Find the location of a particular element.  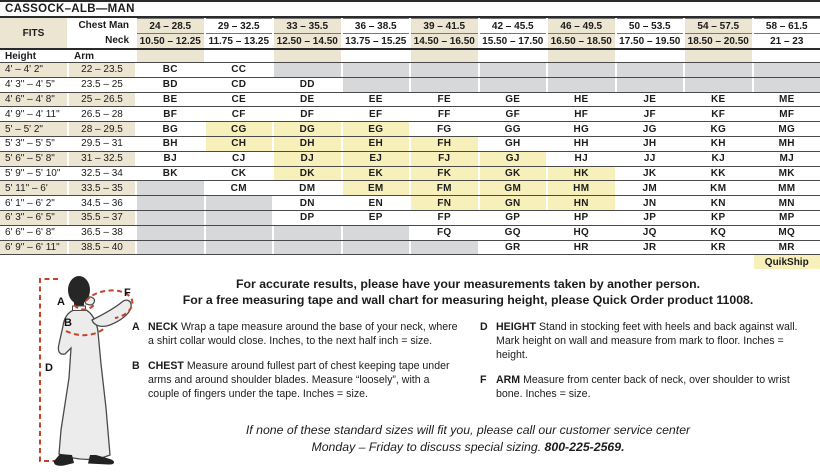

size-code-cell: FH is located at coordinates (444, 144).